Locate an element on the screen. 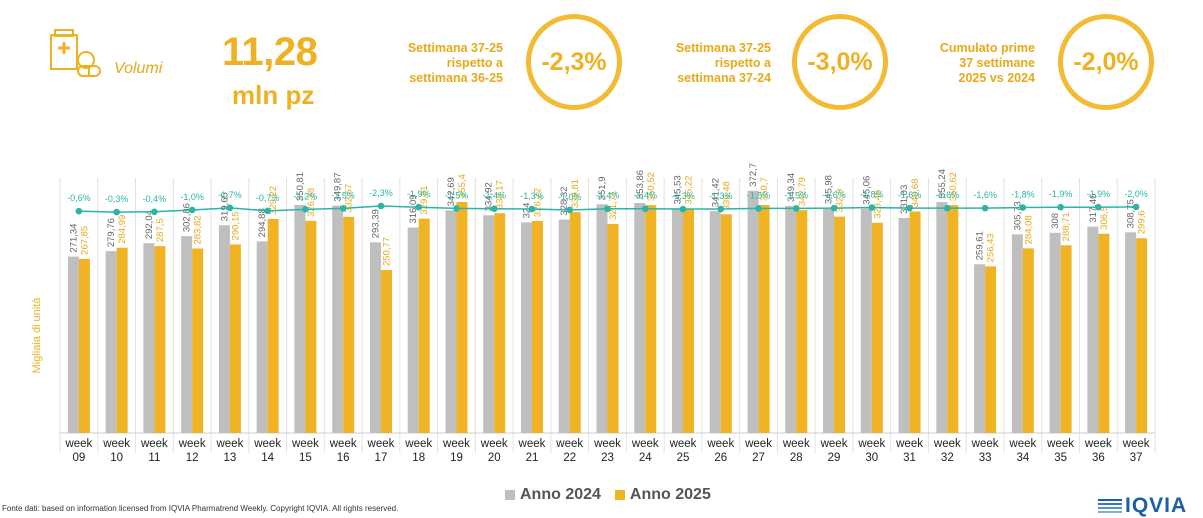 The image size is (1203, 518). x-tick-label-week-number: 37 is located at coordinates (1136, 458).